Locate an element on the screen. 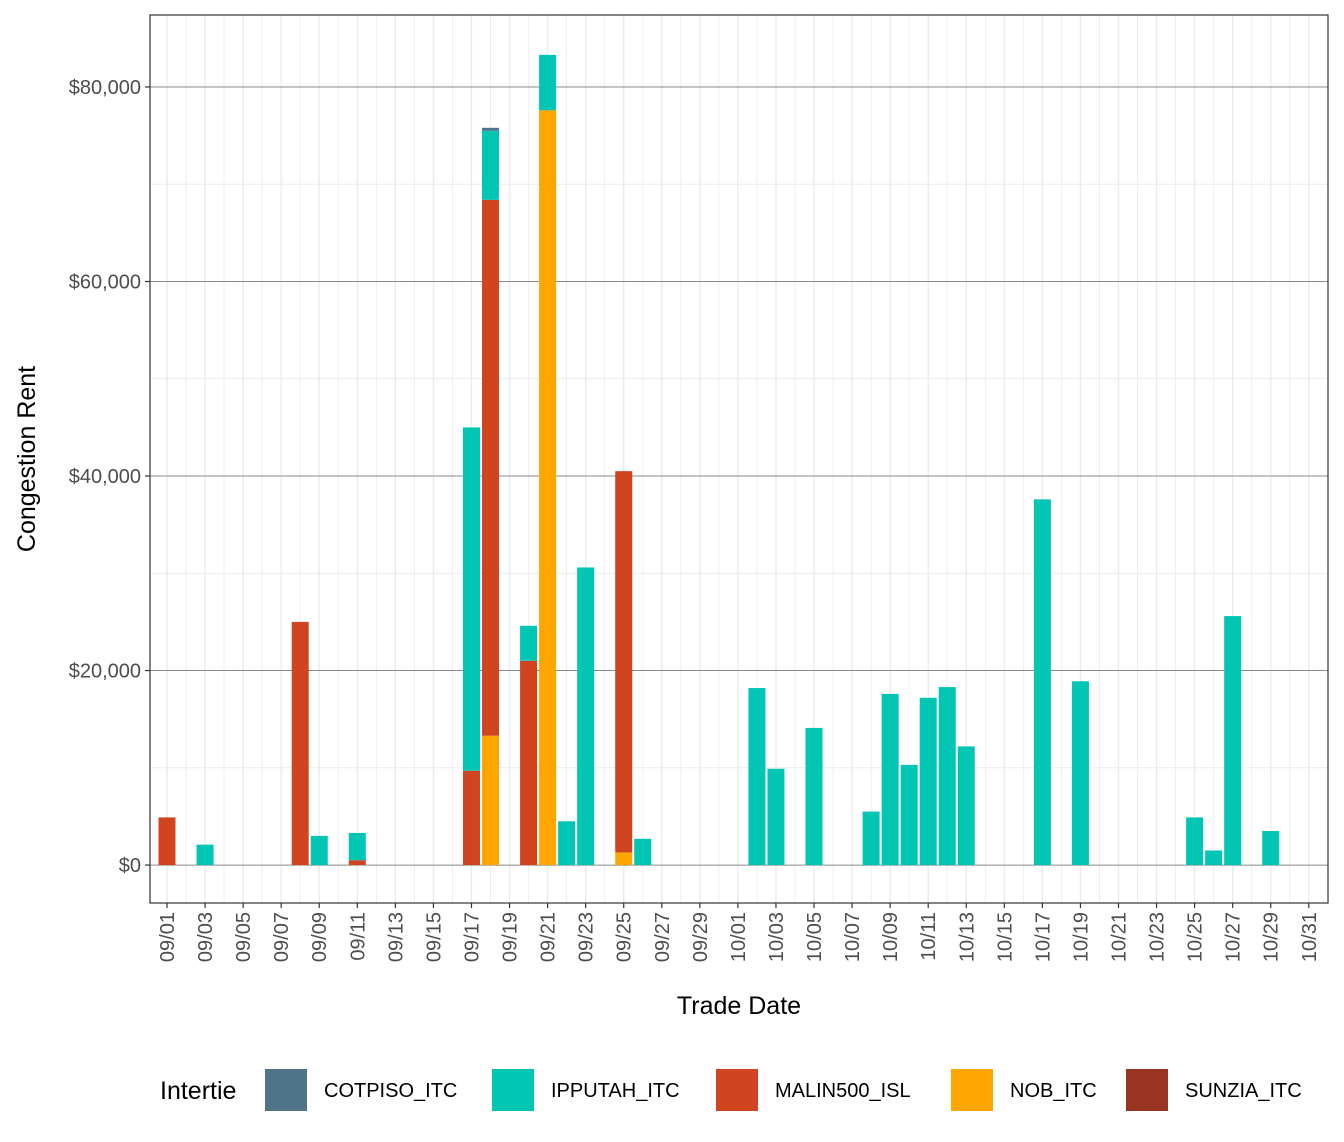  x-tick-label: 09/21 is located at coordinates (549, 937).